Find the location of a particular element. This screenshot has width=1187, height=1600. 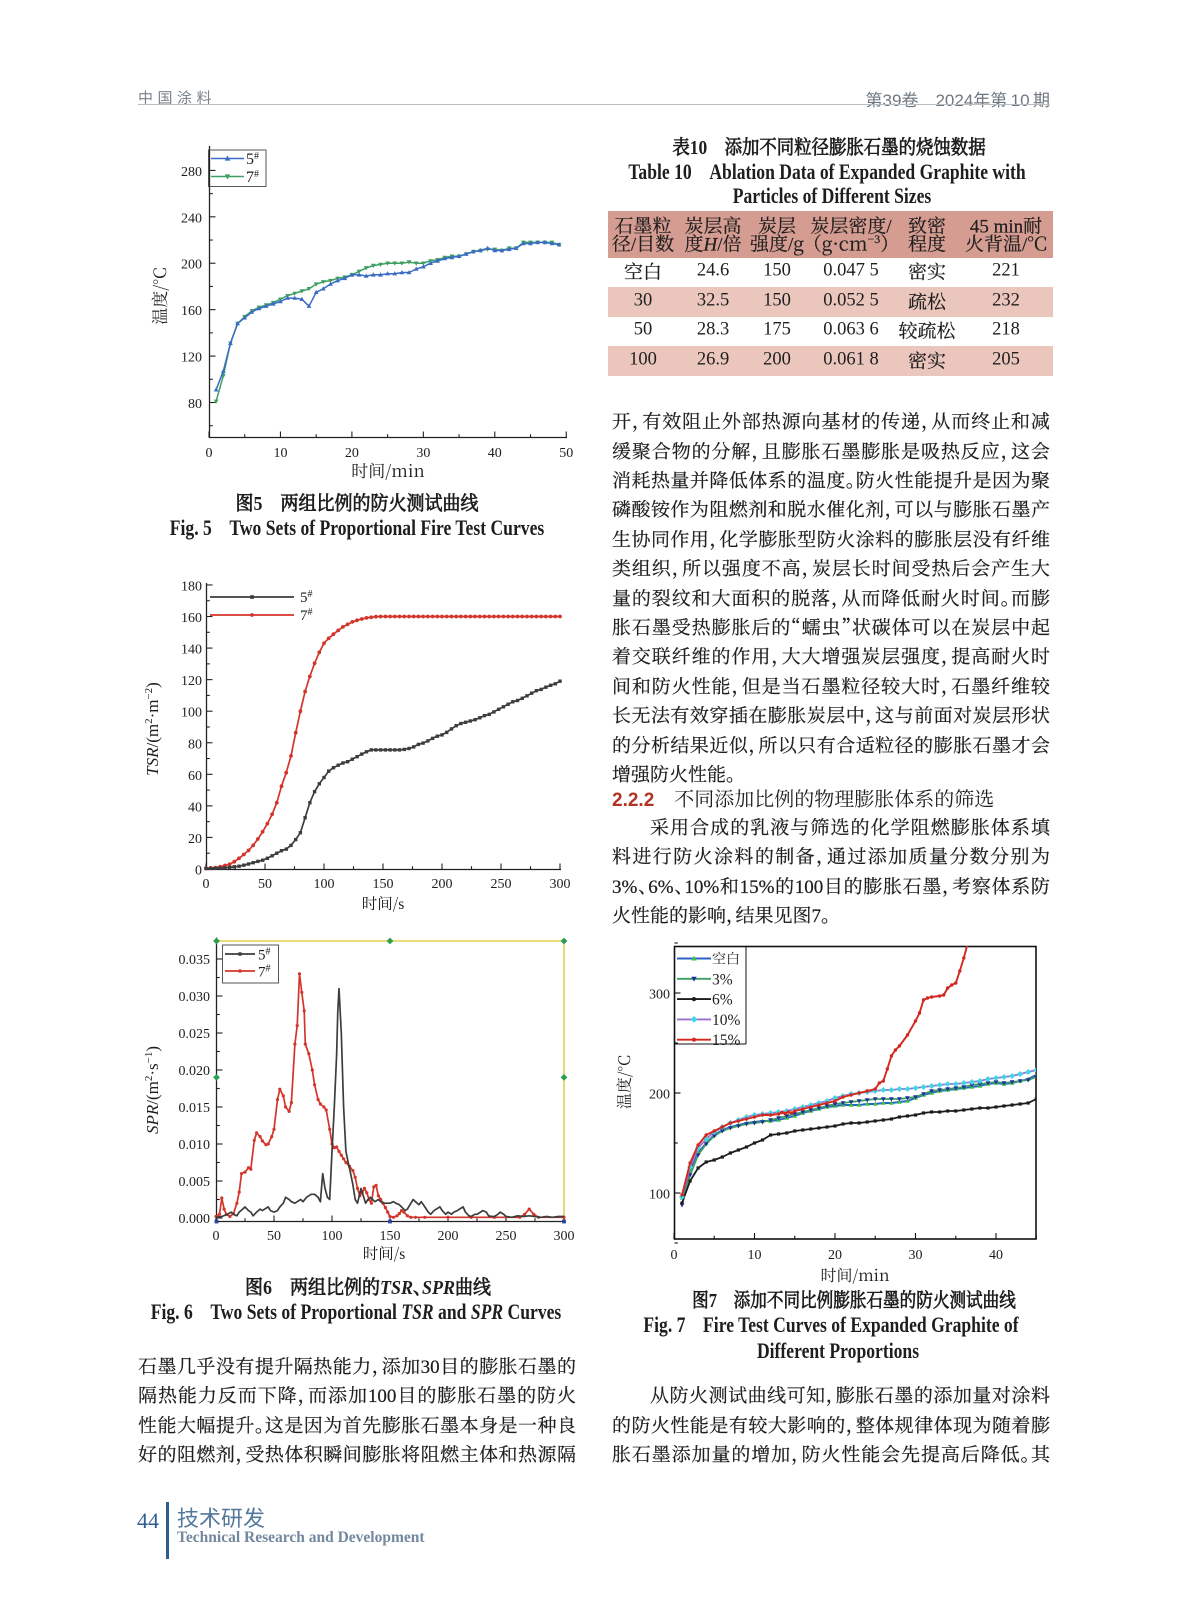

svg-text: 0.005 is located at coordinates (195, 1182).